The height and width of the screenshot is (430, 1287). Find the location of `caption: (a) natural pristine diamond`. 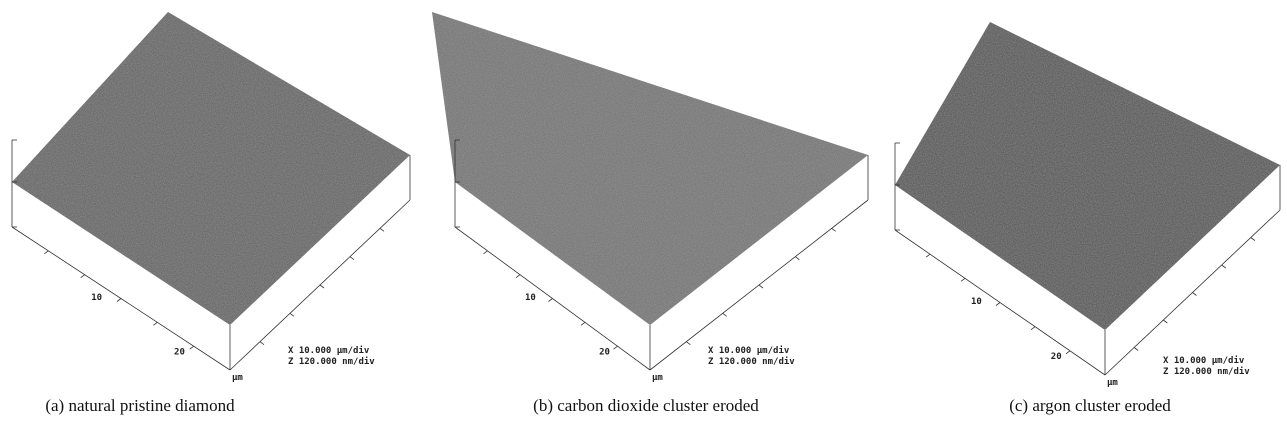

caption: (a) natural pristine diamond is located at coordinates (140, 405).